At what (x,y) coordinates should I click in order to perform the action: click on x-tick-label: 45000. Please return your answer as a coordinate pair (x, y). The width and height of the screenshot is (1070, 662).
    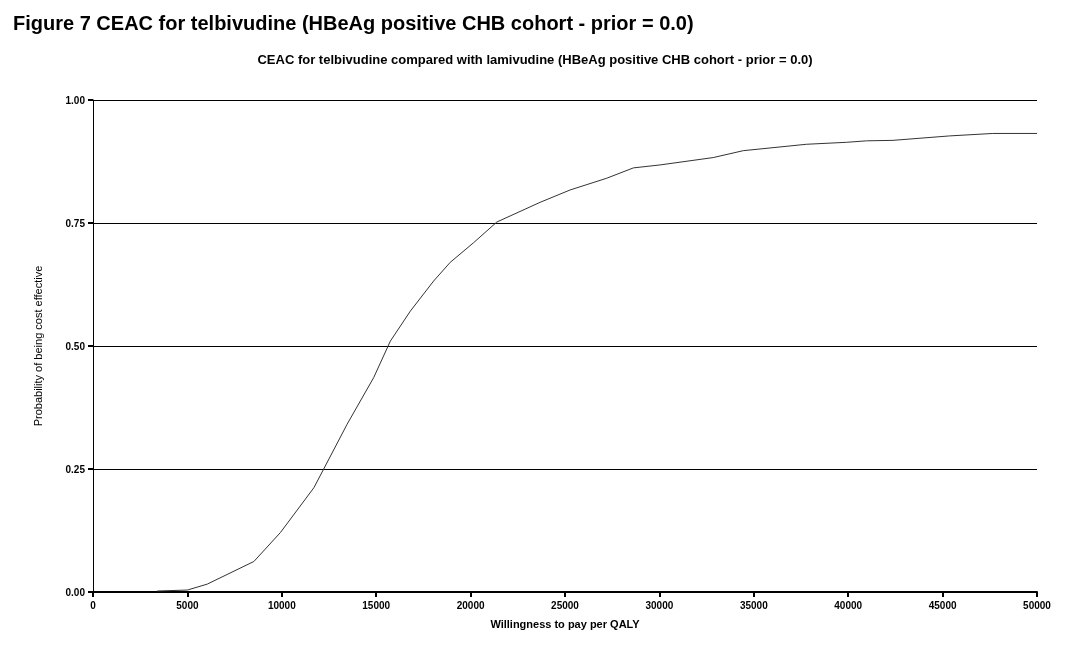
    Looking at the image, I should click on (942, 605).